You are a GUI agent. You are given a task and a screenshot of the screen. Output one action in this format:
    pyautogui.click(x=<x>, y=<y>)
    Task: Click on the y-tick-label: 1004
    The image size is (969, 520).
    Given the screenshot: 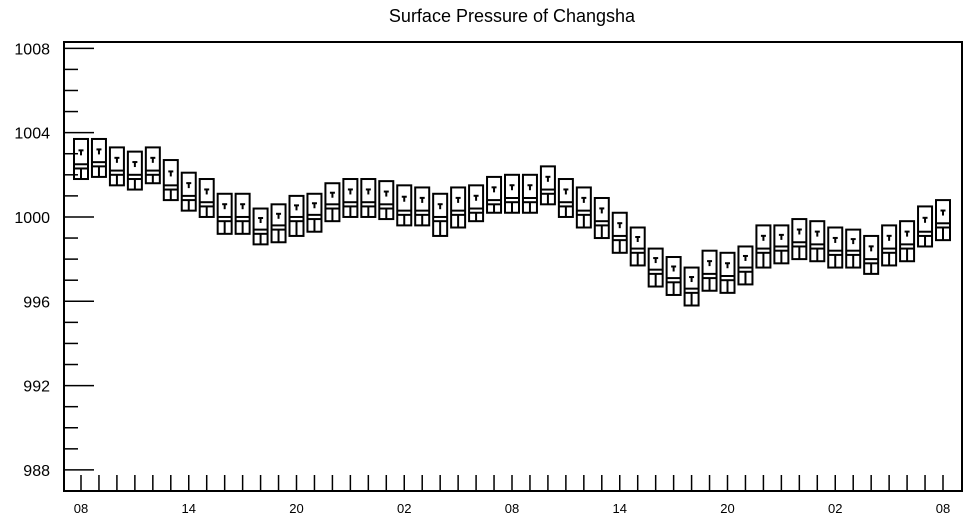 What is the action you would take?
    pyautogui.click(x=32, y=134)
    